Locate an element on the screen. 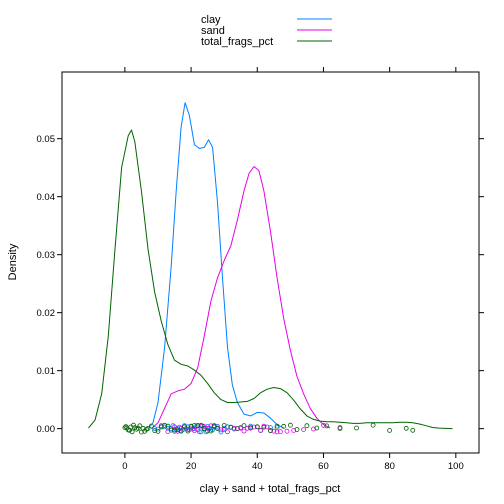 The width and height of the screenshot is (504, 504). x-tick-label: 80 is located at coordinates (389, 466).